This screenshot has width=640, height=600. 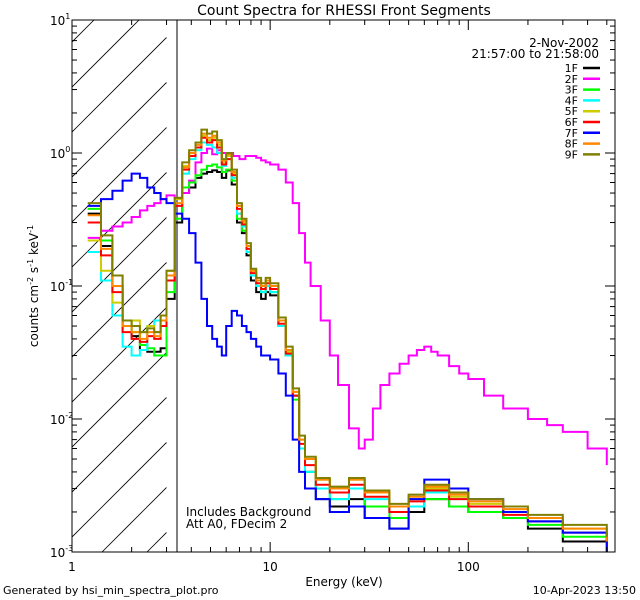 What do you see at coordinates (571, 133) in the screenshot?
I see `legend-label-7f: 7F` at bounding box center [571, 133].